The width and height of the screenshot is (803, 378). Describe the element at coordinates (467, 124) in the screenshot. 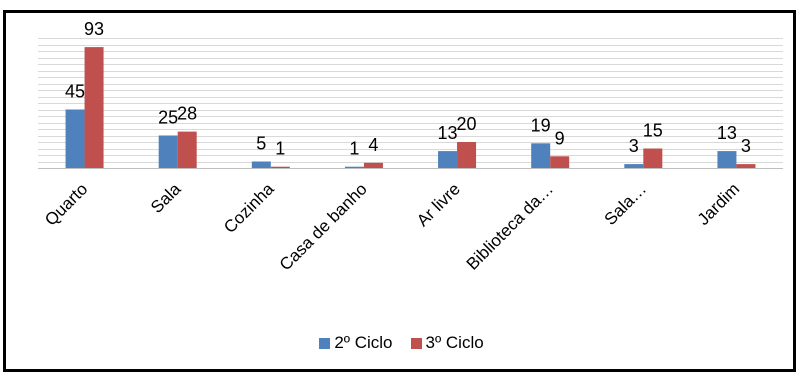

I see `data-label-2-5: 20` at that location.